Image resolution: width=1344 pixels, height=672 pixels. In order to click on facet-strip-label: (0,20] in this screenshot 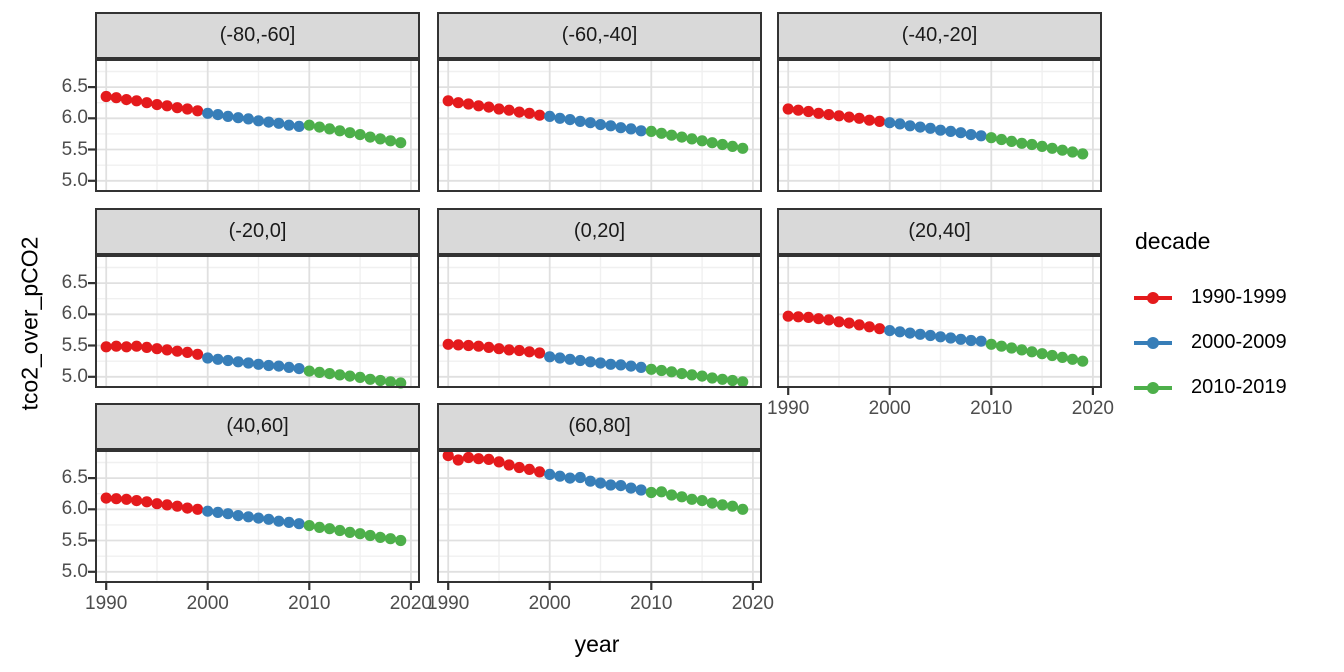, I will do `click(599, 231)`.